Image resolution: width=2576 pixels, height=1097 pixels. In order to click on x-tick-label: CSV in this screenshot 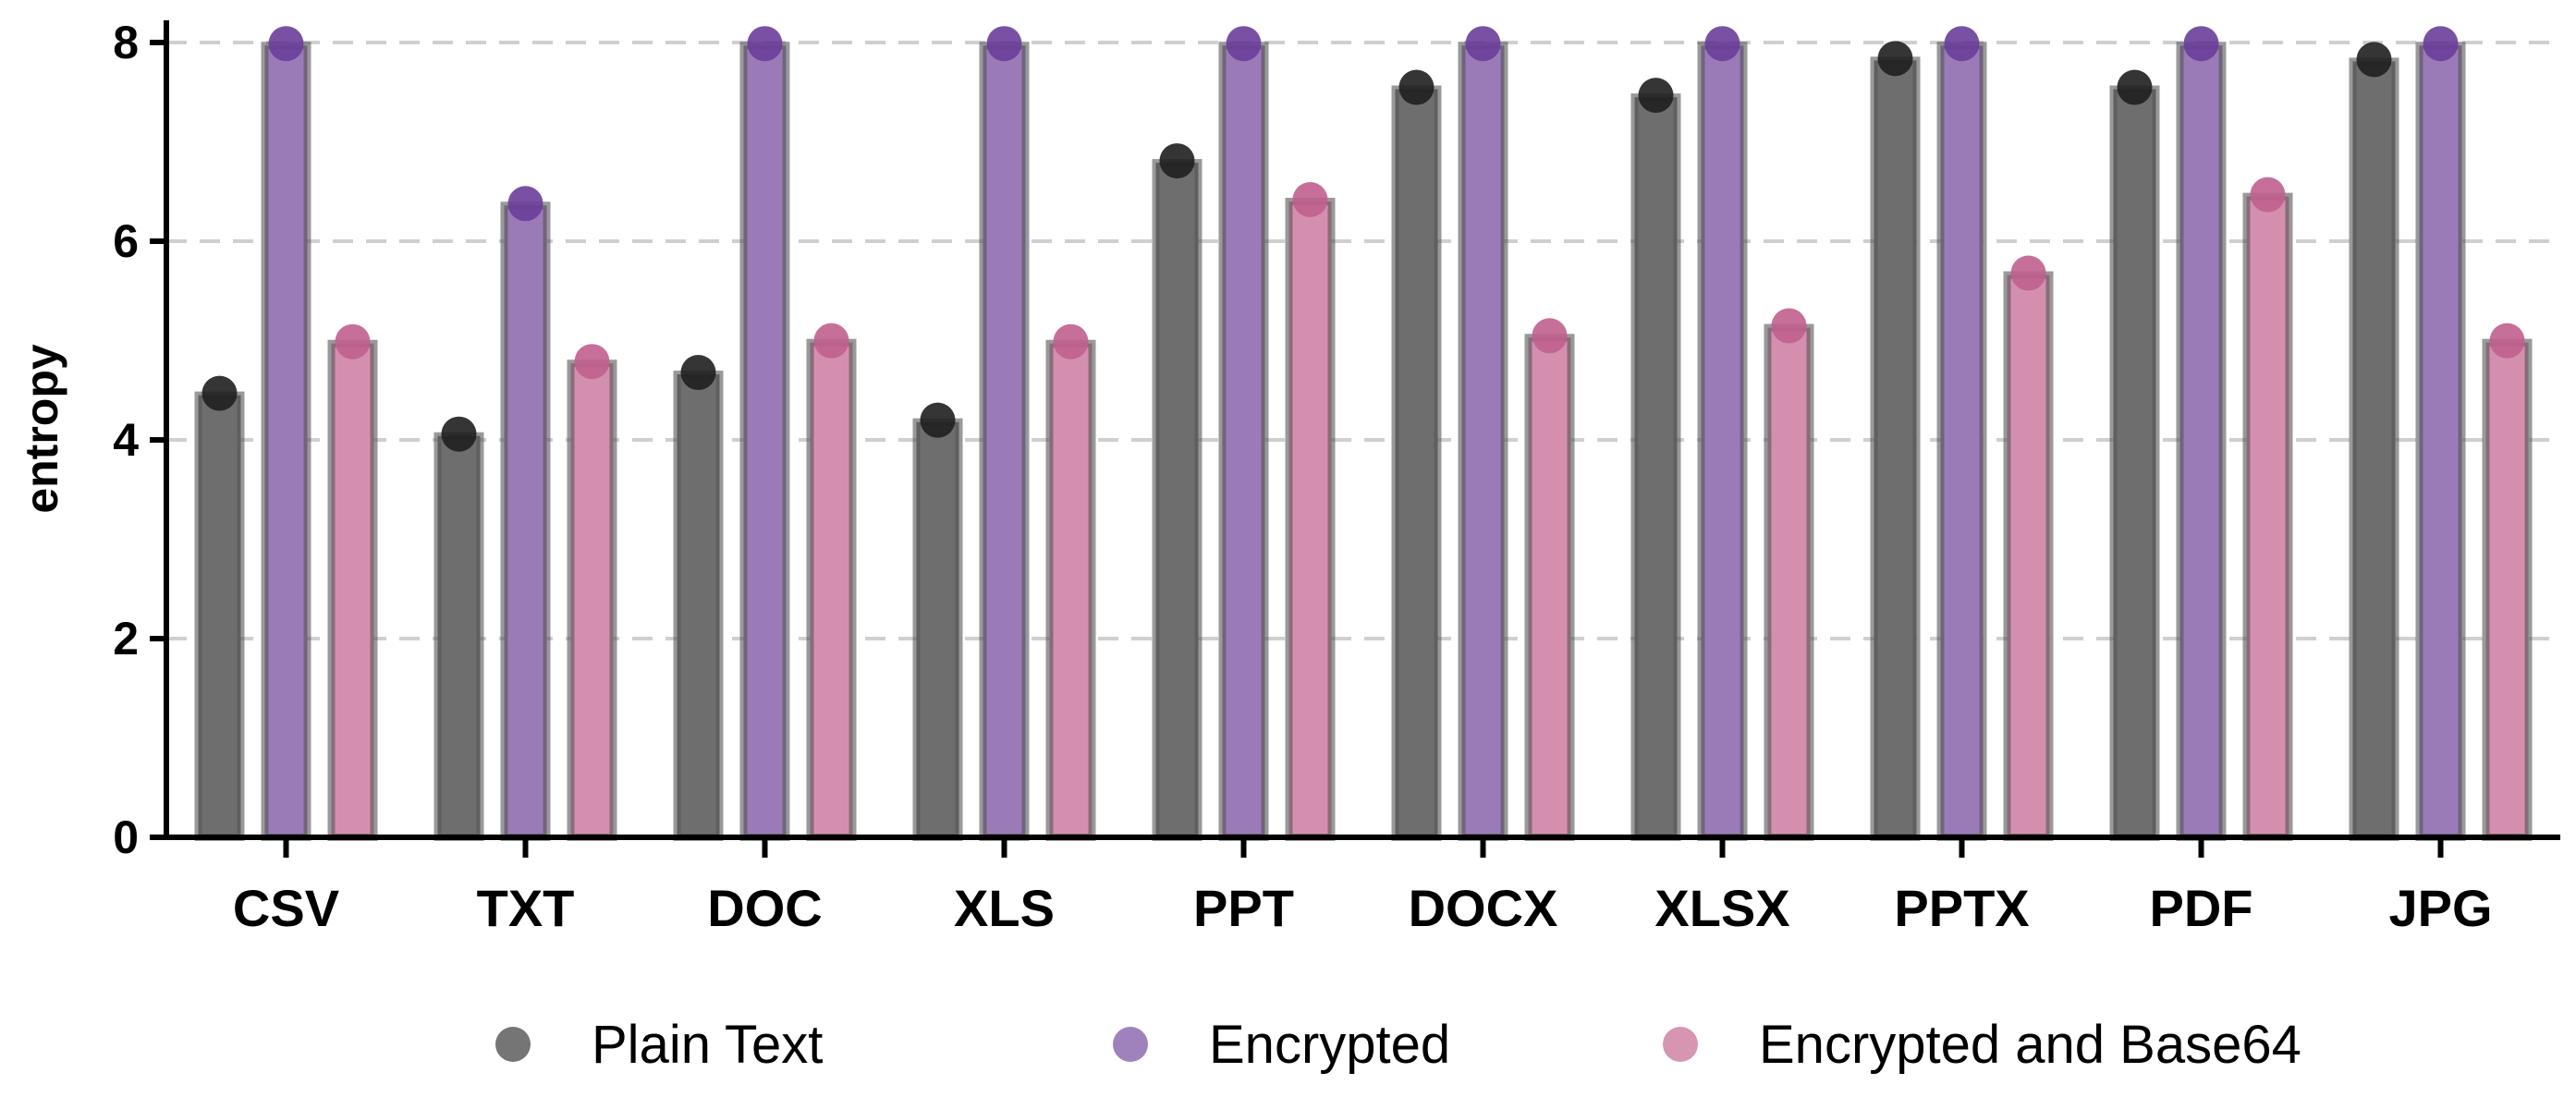, I will do `click(286, 908)`.